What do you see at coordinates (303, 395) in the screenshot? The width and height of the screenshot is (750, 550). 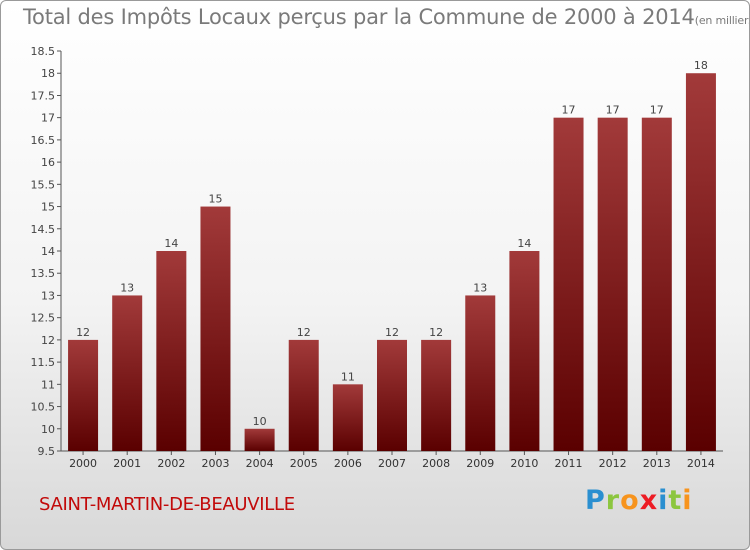 I see `bar-2005` at bounding box center [303, 395].